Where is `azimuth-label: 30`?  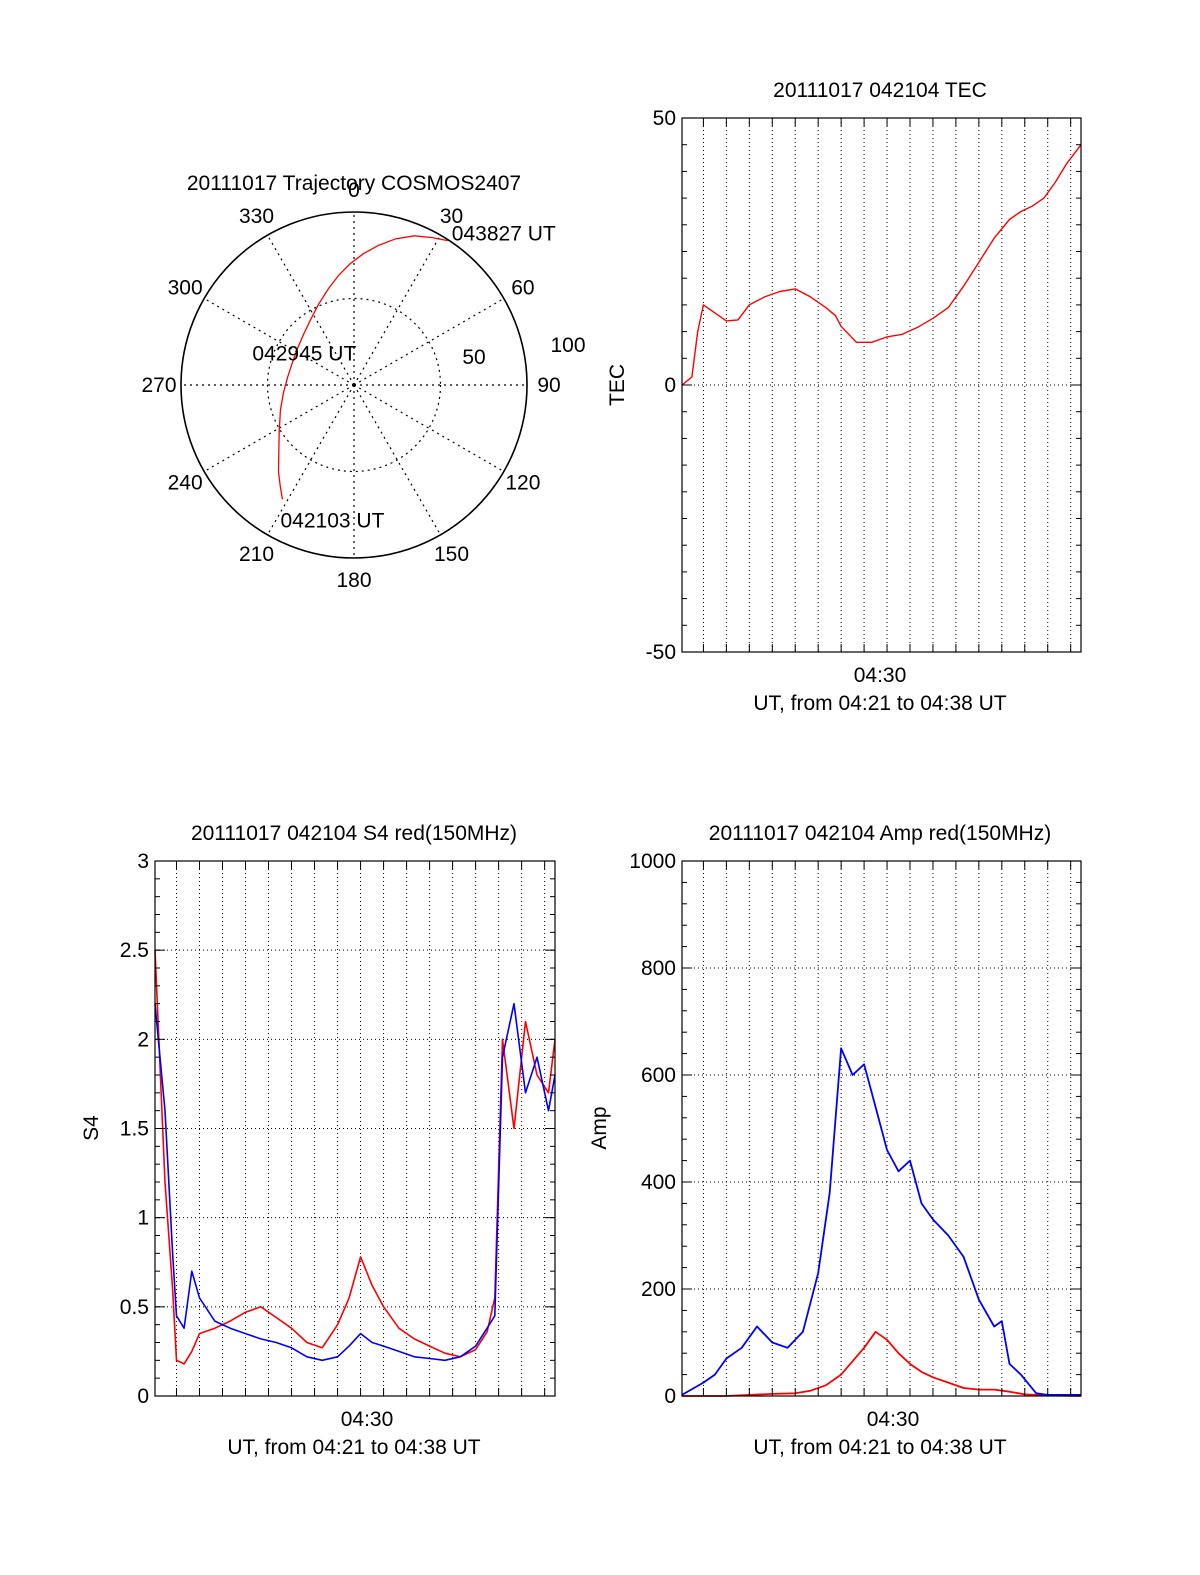
azimuth-label: 30 is located at coordinates (451, 216).